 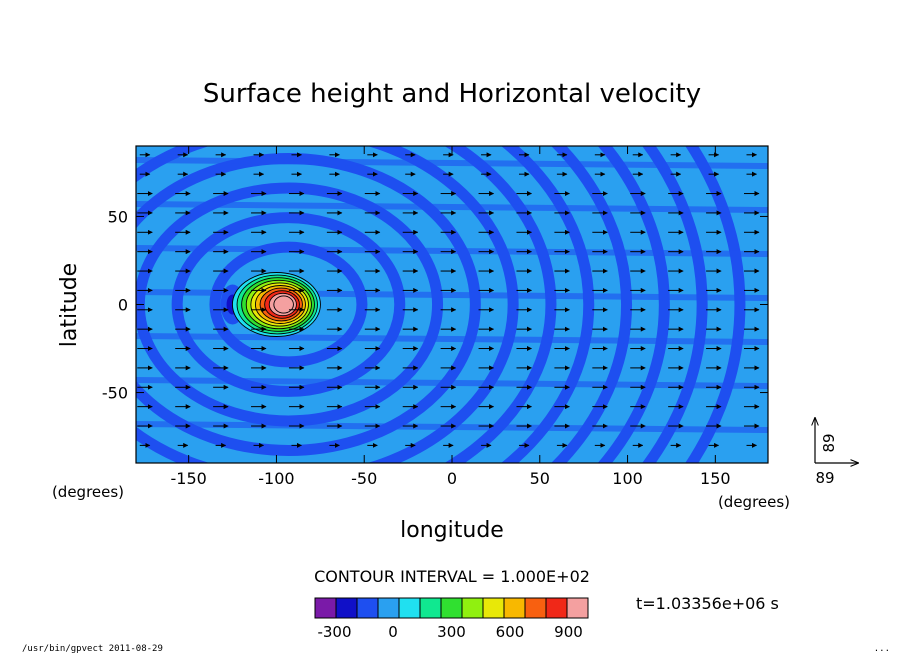 I want to click on x-tick-label: 0, so click(x=452, y=478).